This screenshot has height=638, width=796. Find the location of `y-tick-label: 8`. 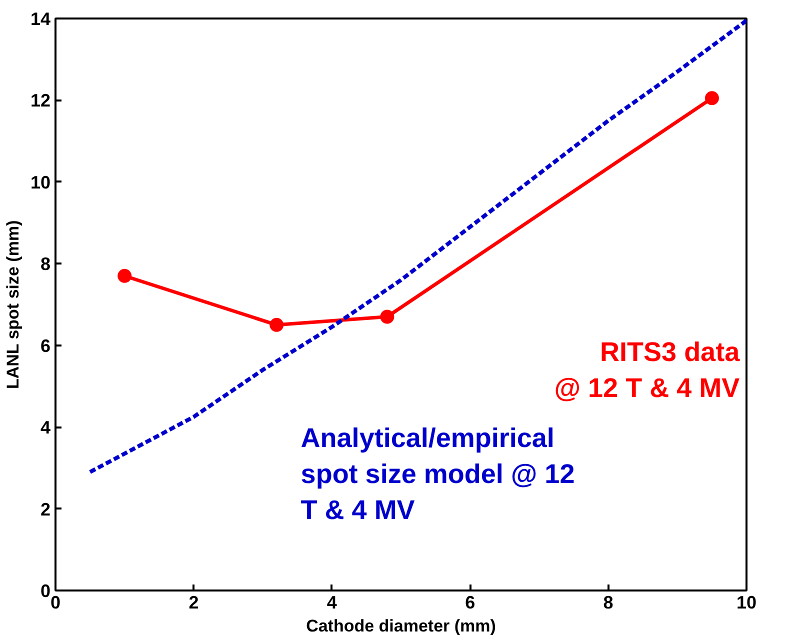

y-tick-label: 8 is located at coordinates (45, 264).